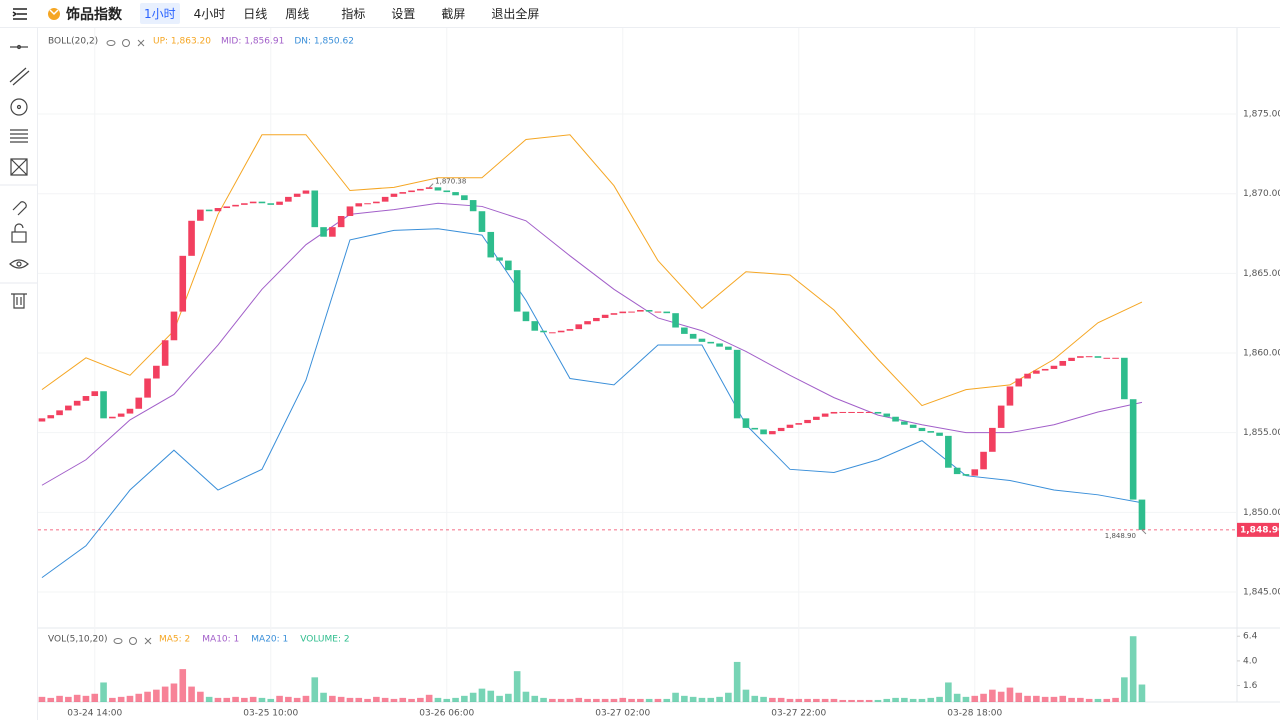  I want to click on annotation-label: 1,870.38, so click(450, 182).